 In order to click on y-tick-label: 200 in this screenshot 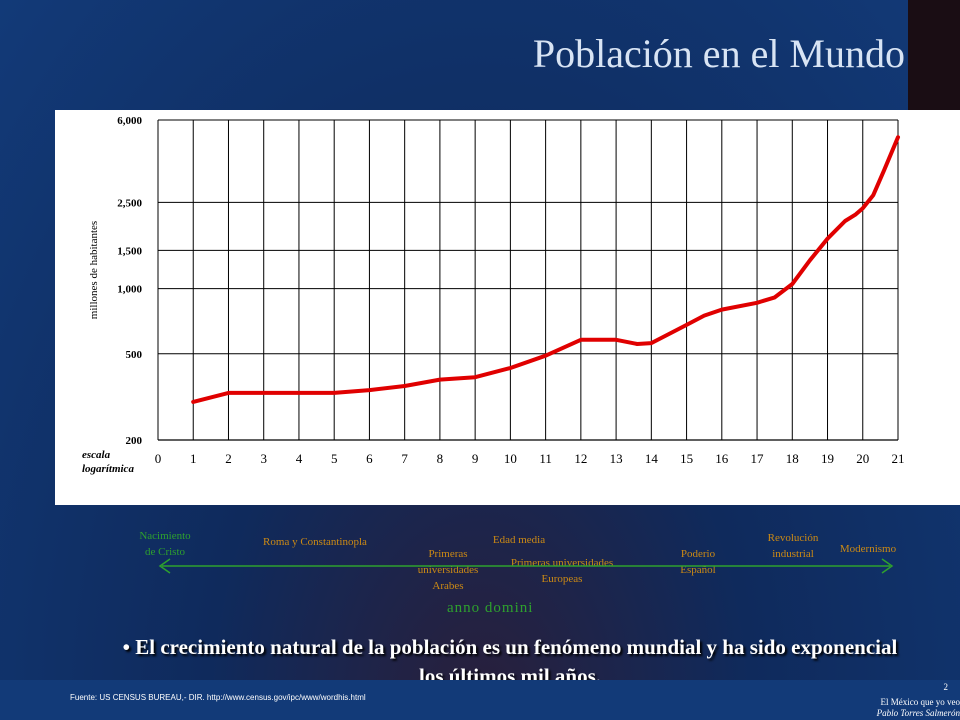, I will do `click(134, 441)`.